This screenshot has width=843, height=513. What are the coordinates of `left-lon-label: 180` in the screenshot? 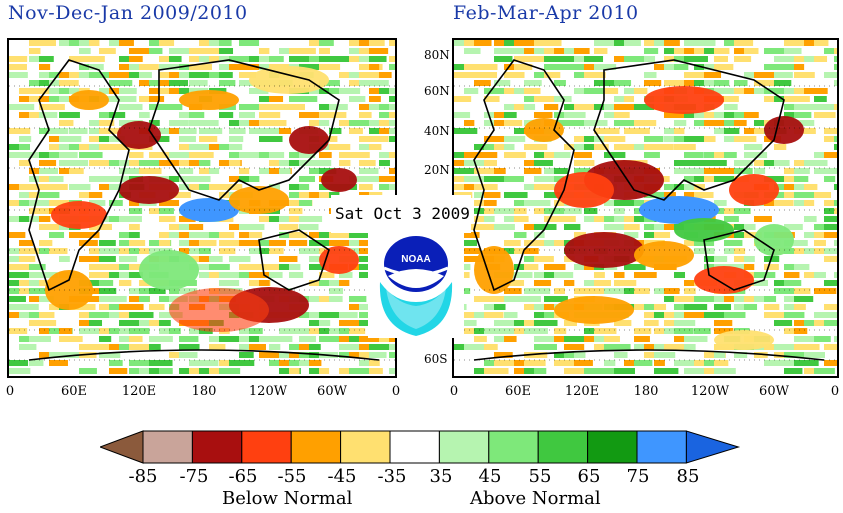 It's located at (204, 391).